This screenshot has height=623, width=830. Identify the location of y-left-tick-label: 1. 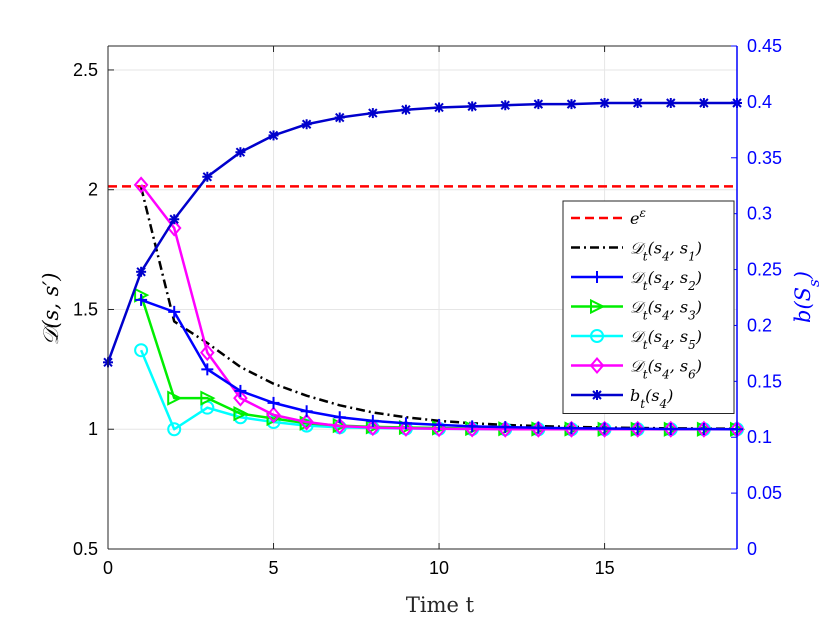
(93, 429).